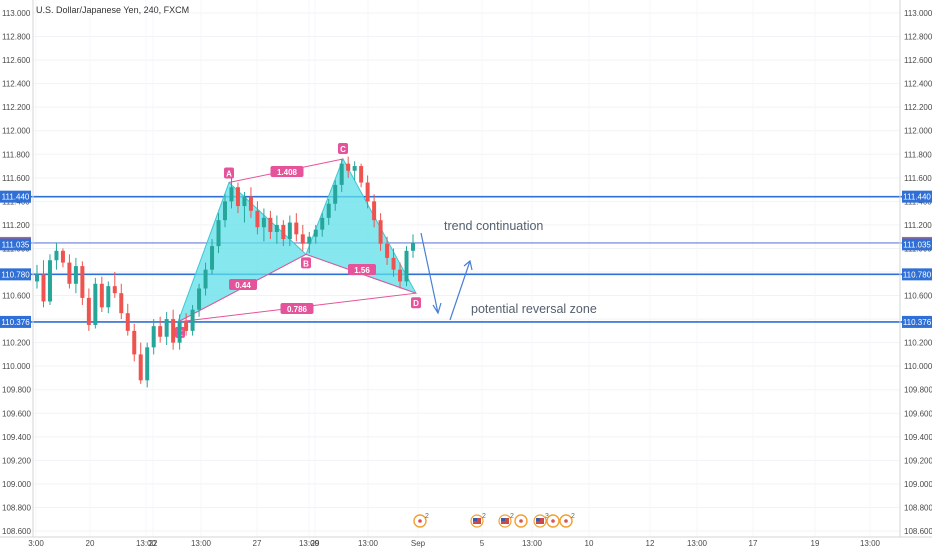 This screenshot has height=550, width=932. I want to click on y-tick-label-left: 111.200, so click(16, 225).